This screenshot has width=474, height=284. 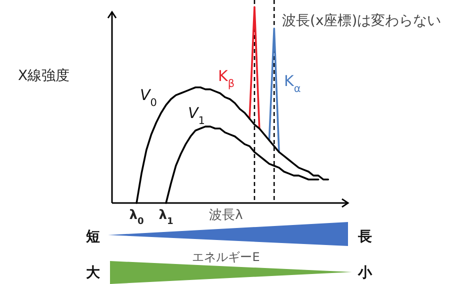 What do you see at coordinates (136, 217) in the screenshot?
I see `x-tick-label: λ$_{0}$` at bounding box center [136, 217].